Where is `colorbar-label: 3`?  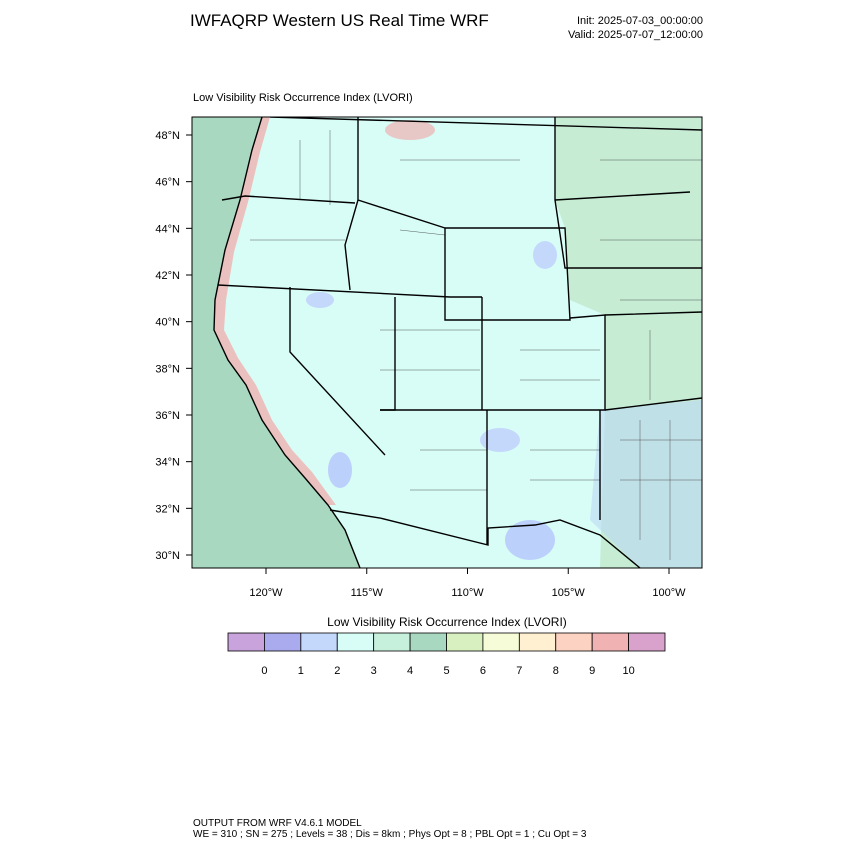 colorbar-label: 3 is located at coordinates (374, 671).